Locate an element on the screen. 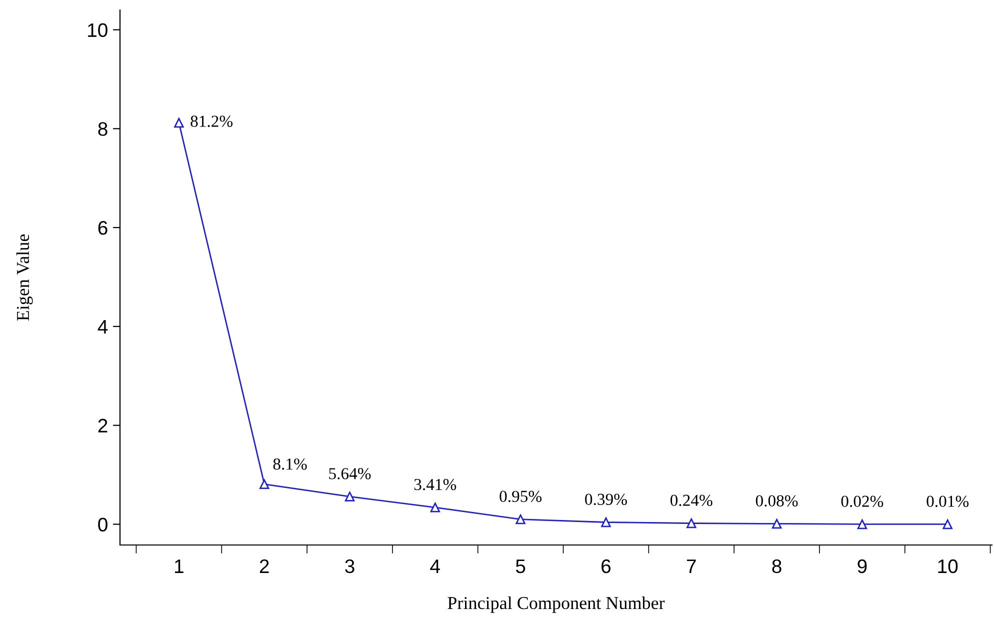 Image resolution: width=994 pixels, height=627 pixels. annotation: 5.64% is located at coordinates (350, 474).